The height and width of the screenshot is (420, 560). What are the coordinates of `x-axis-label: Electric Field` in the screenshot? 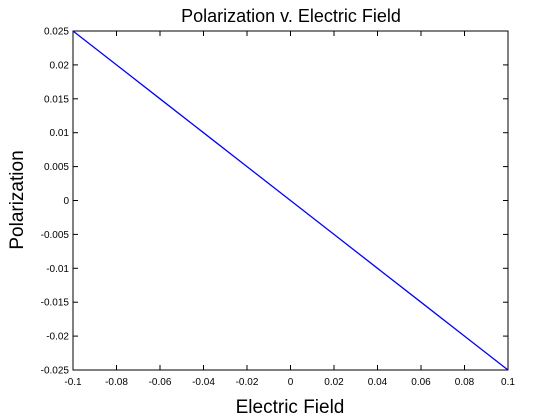 It's located at (290, 407).